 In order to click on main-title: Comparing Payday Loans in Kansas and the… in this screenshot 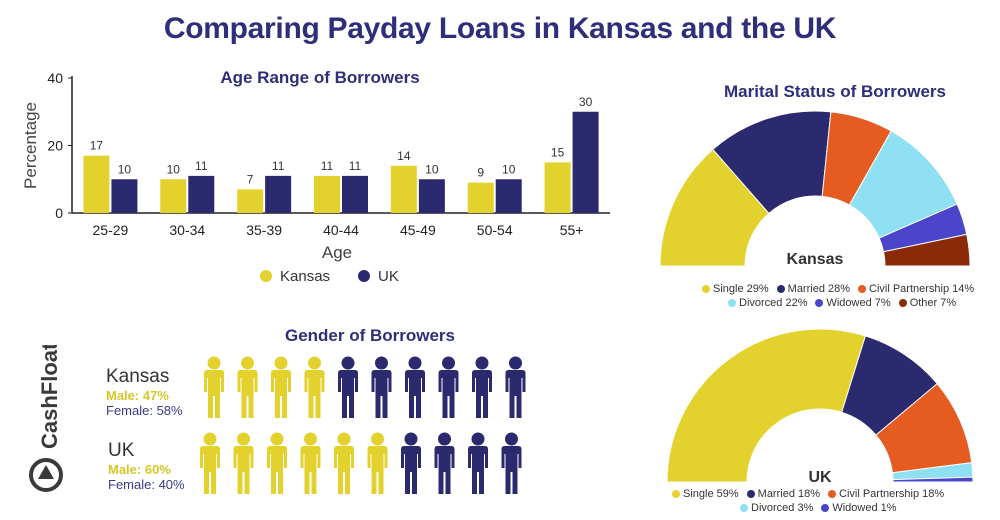, I will do `click(500, 28)`.